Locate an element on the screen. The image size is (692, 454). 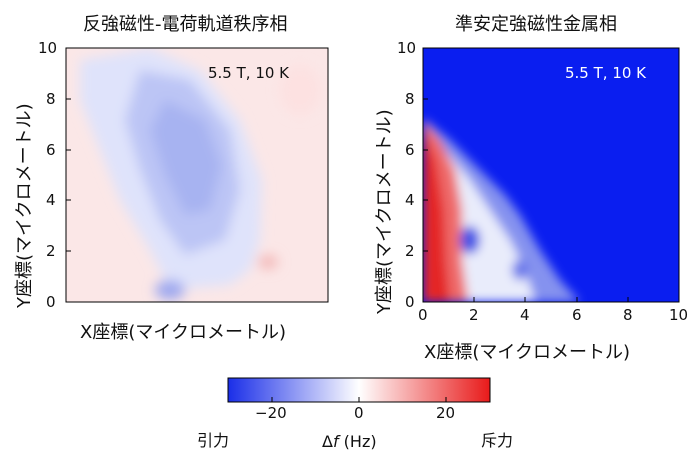
right-ytick-8: 8 is located at coordinates (410, 99).